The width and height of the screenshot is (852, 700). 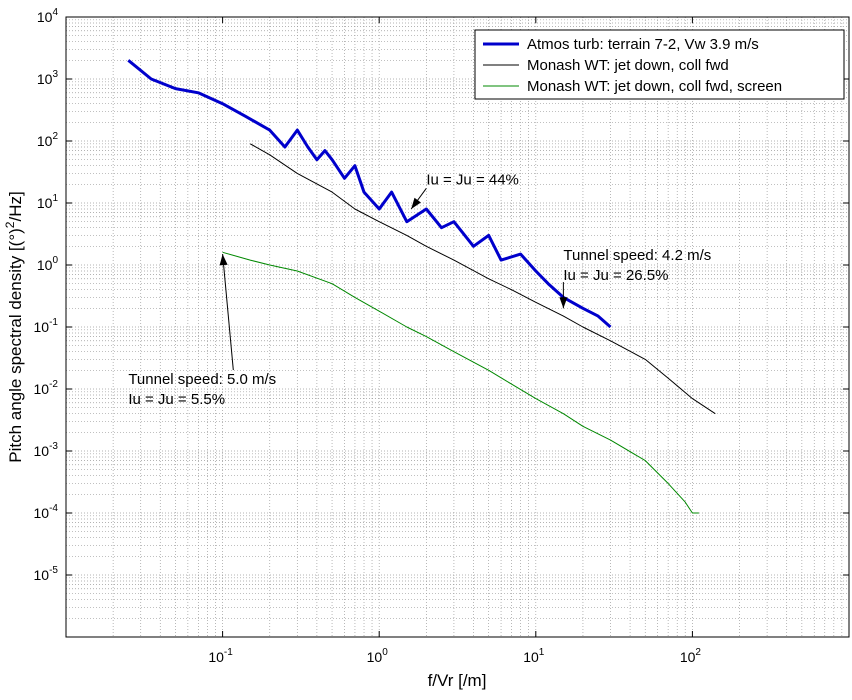 I want to click on annotation-text: Iu = Ju = 5.5%, so click(x=176, y=399).